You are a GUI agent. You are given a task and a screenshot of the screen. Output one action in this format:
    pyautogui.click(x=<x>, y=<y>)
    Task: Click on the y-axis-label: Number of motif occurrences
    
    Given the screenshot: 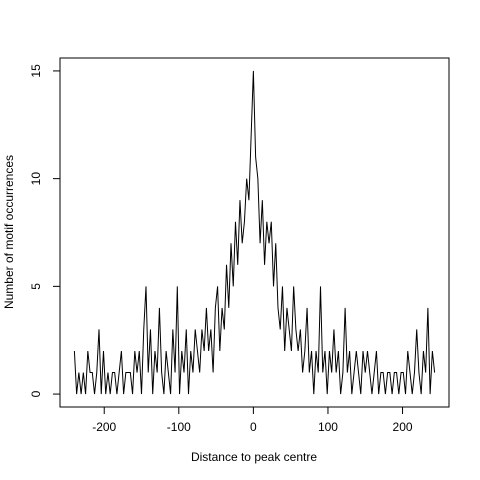 What is the action you would take?
    pyautogui.click(x=9, y=232)
    